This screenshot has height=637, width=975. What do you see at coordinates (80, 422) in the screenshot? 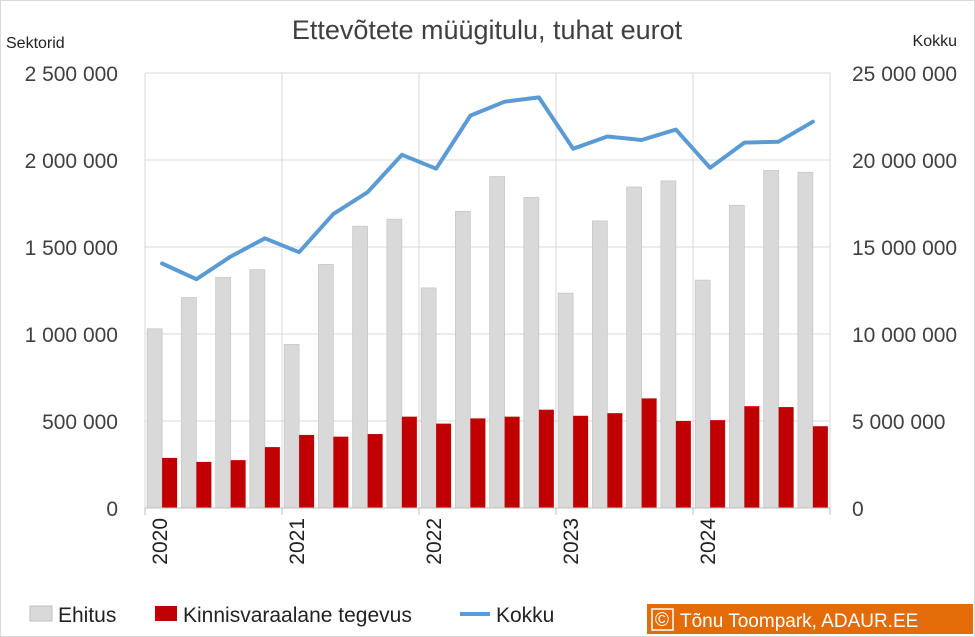
I see `left-tick-label: 500 000` at bounding box center [80, 422].